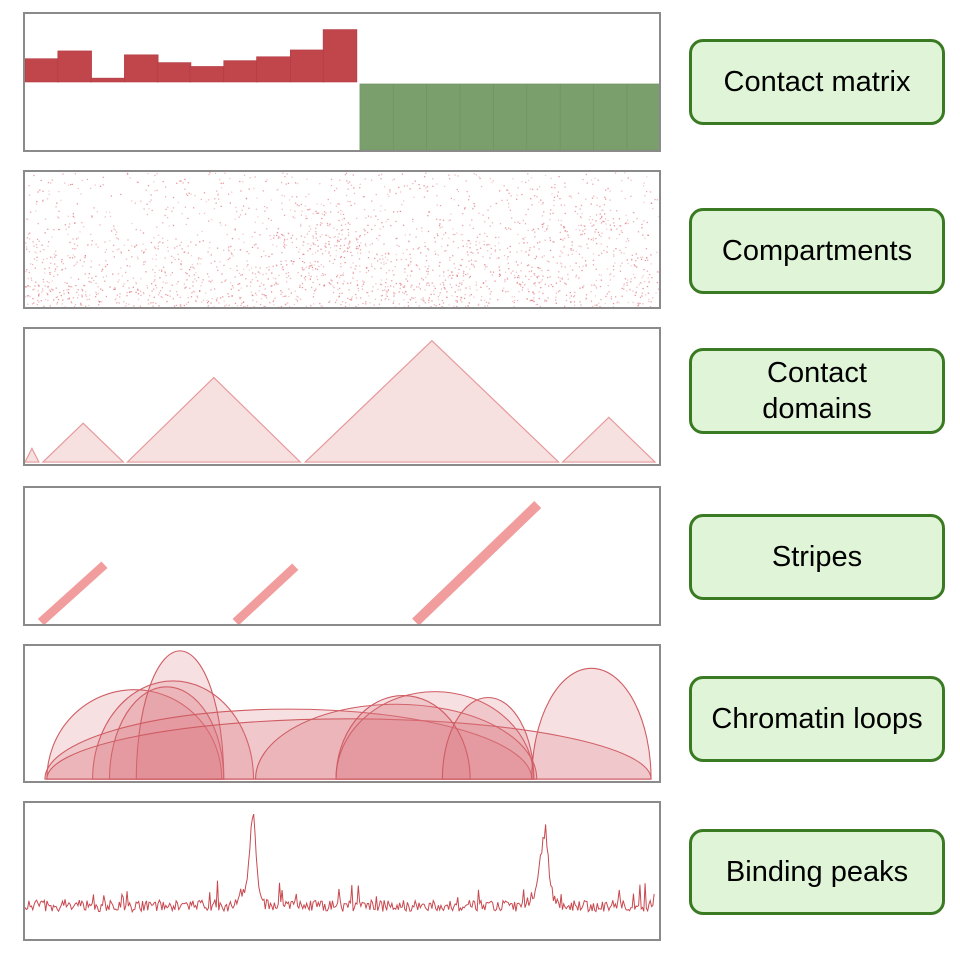  What do you see at coordinates (289, 562) in the screenshot?
I see `stripes-chart` at bounding box center [289, 562].